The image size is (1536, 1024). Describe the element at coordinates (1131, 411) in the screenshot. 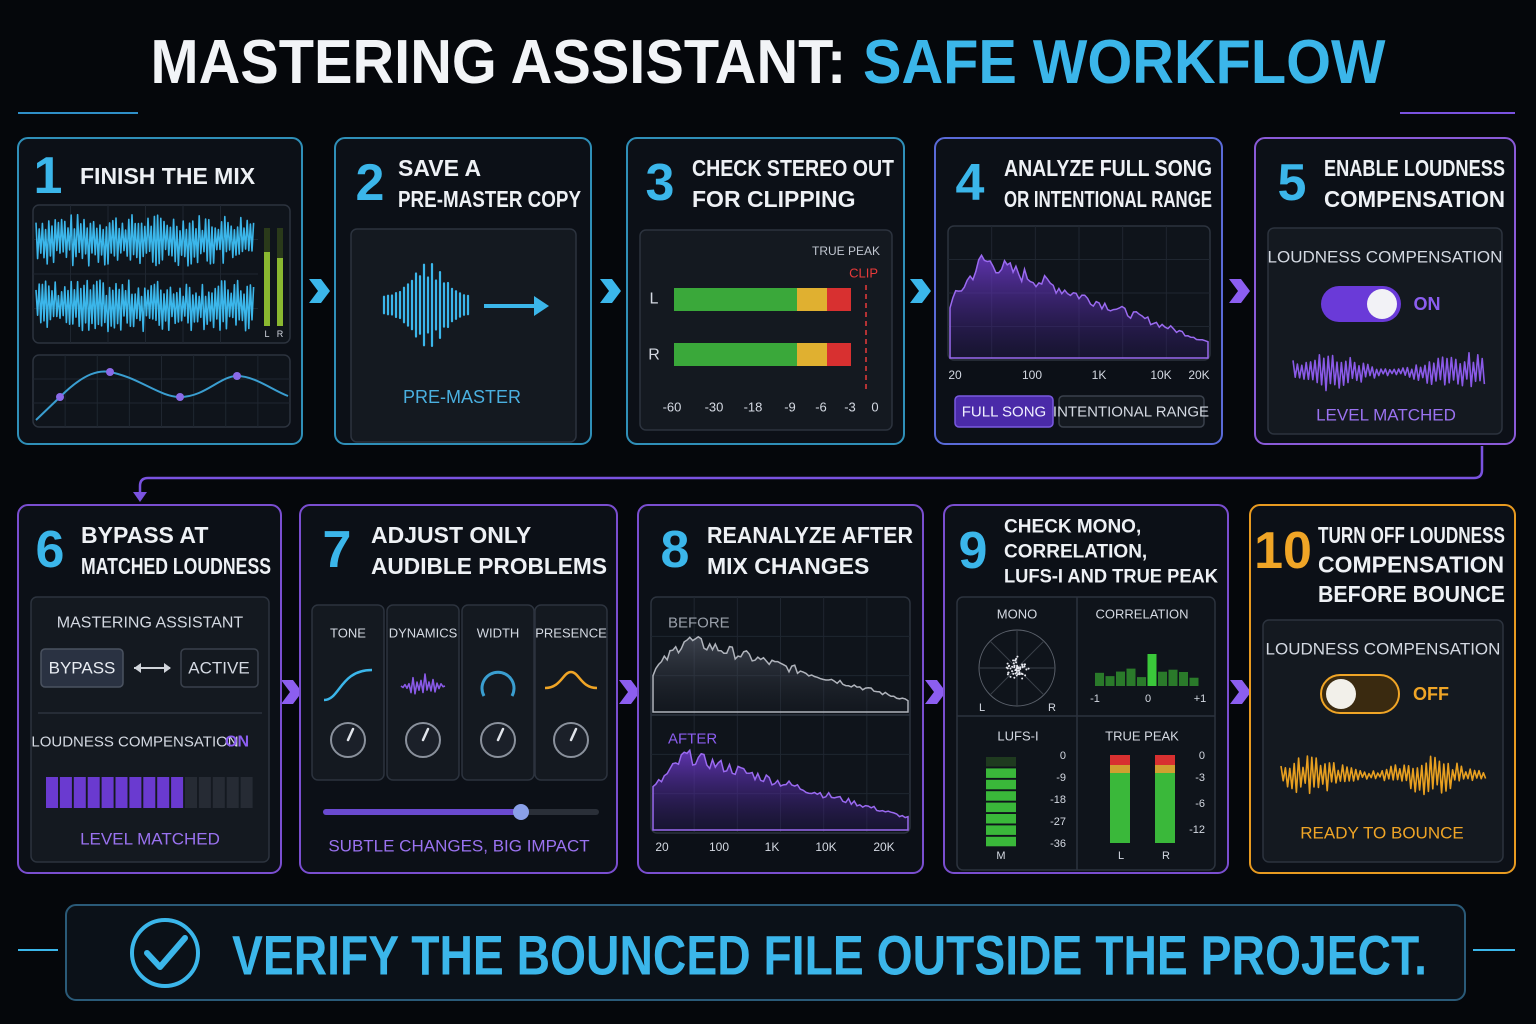

I see `range-button` at that location.